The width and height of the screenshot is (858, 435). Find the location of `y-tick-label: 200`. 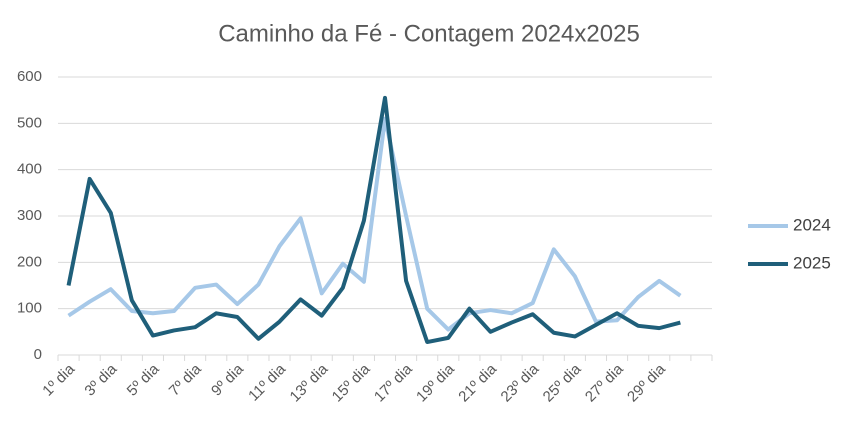

y-tick-label: 200 is located at coordinates (29, 261).